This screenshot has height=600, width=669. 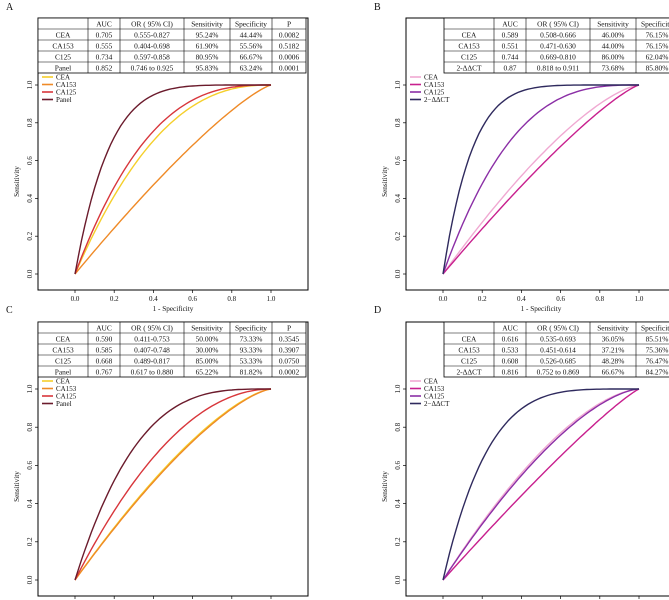 What do you see at coordinates (558, 34) in the screenshot?
I see `table-cell: 0.508-0.666` at bounding box center [558, 34].